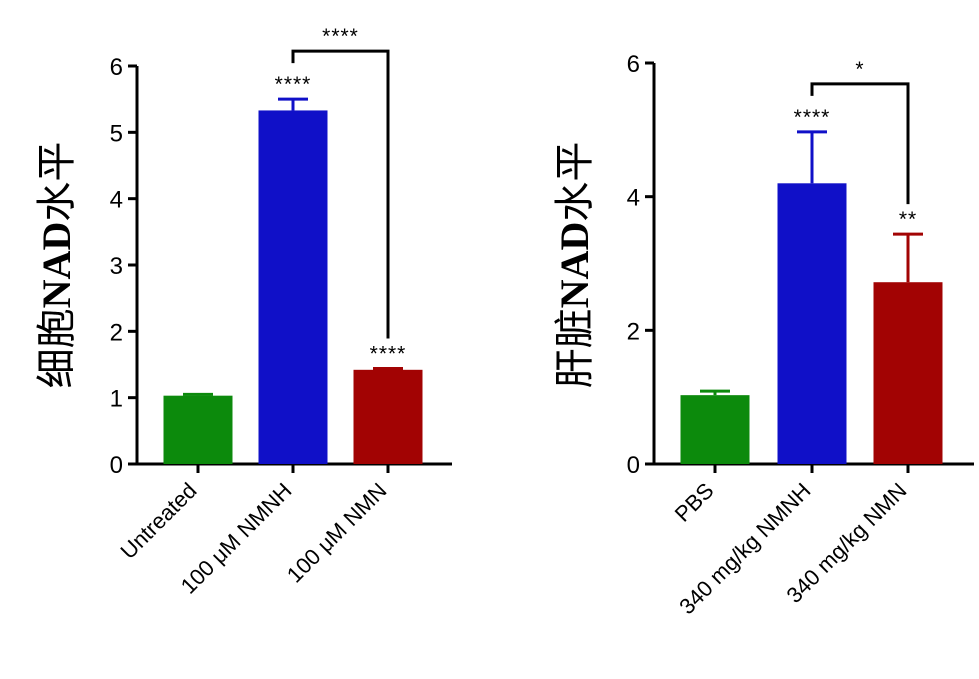 The width and height of the screenshot is (979, 679). I want to click on bar-pbs: PBS, so click(710, 458).